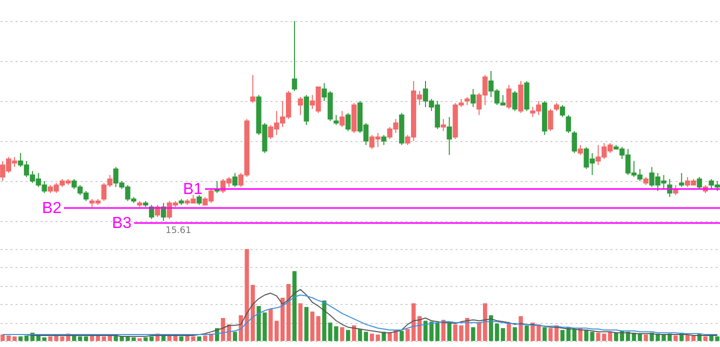  I want to click on ref-line-label: B2, so click(52, 208).